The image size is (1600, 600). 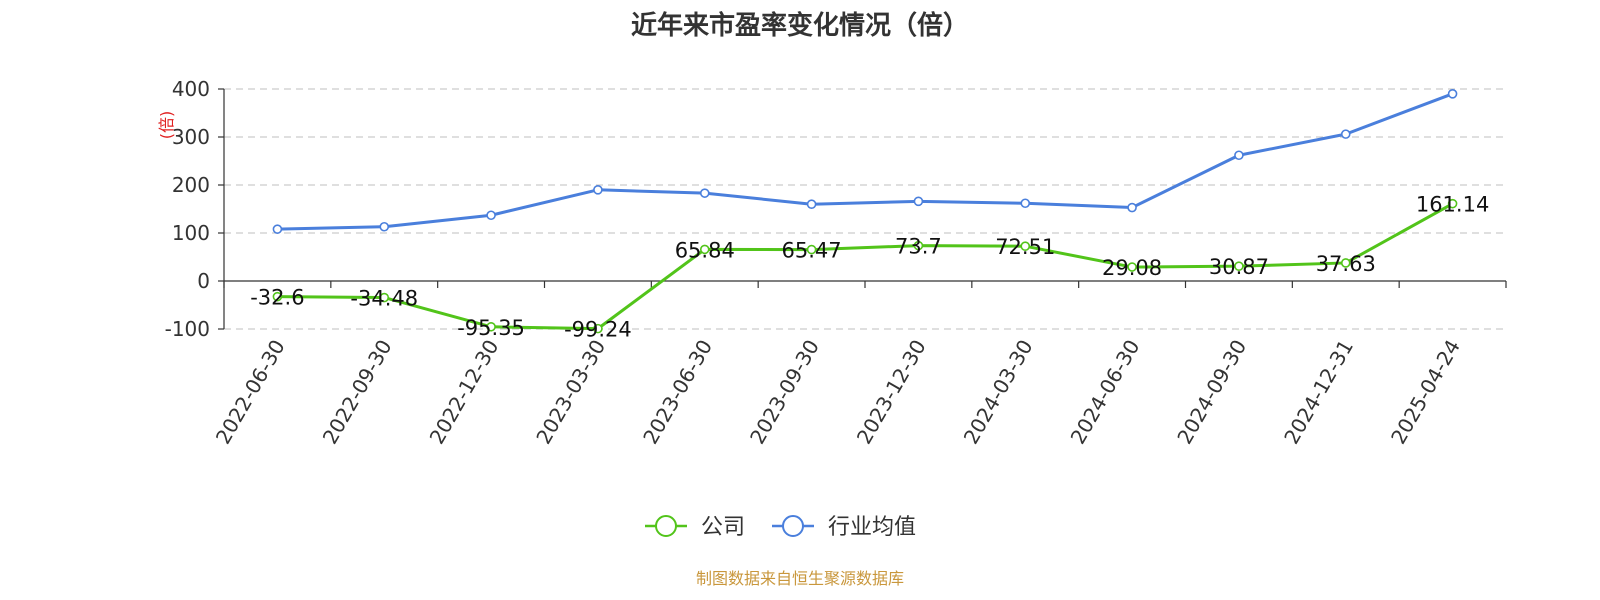 I want to click on source-note: 制图数据来自恒生聚源数据库, so click(x=800, y=578).